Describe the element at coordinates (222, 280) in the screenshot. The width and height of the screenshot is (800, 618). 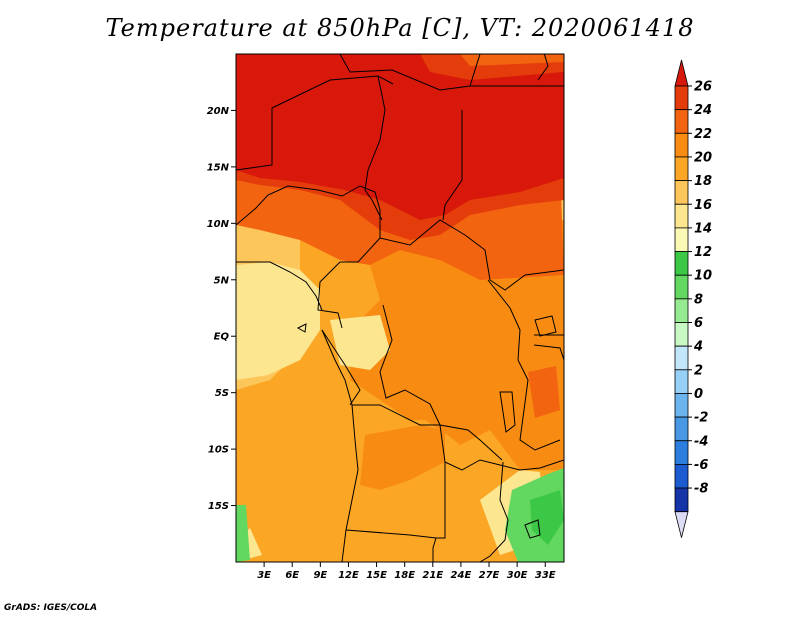
I see `lat-tick-label: 5N` at that location.